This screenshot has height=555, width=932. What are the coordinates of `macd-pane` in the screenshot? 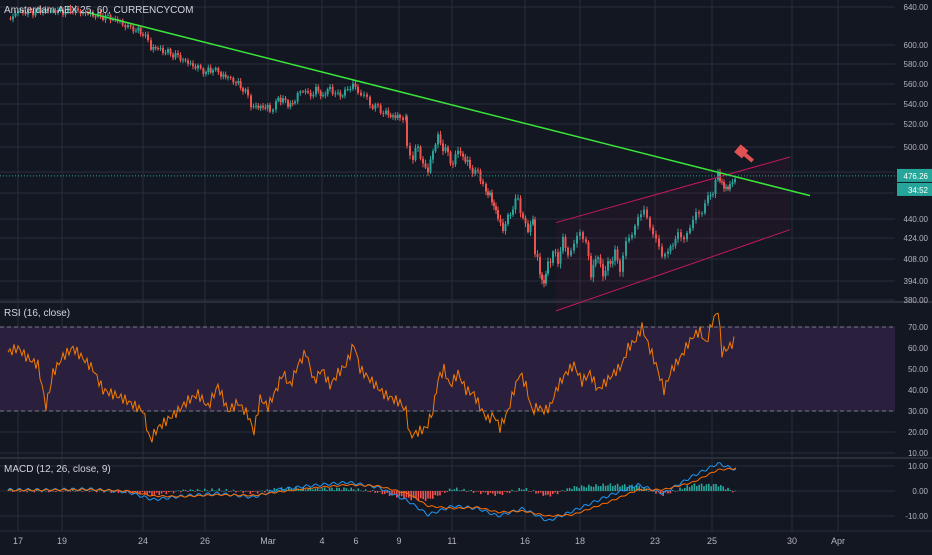 It's located at (372, 492).